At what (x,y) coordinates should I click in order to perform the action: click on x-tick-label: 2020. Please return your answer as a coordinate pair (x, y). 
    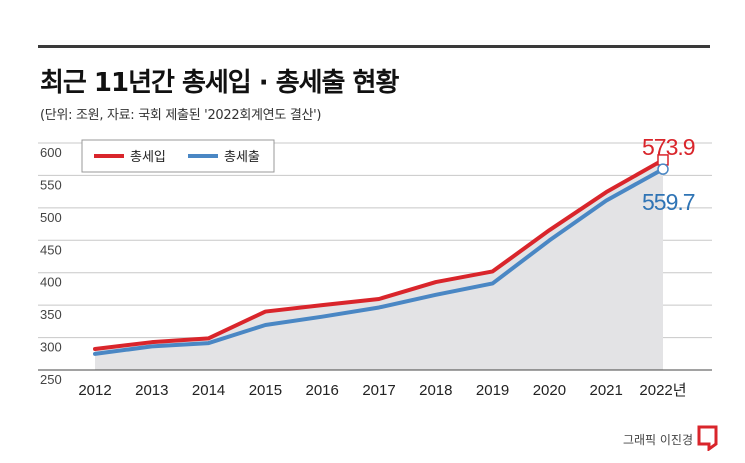
    Looking at the image, I should click on (549, 390).